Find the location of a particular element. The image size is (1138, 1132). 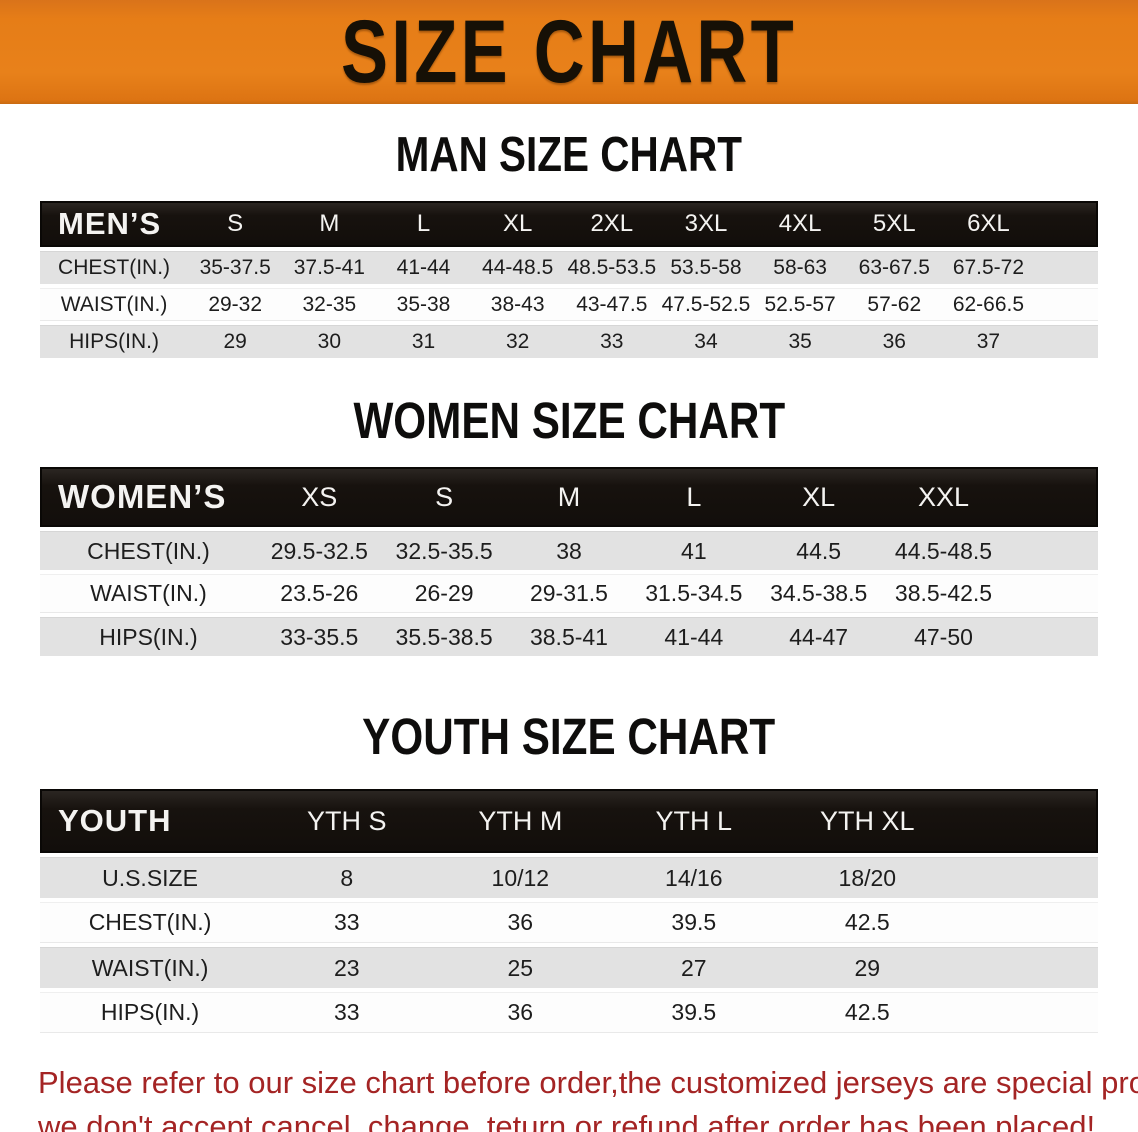

youth-column-header-2: YTH L is located at coordinates (694, 821).